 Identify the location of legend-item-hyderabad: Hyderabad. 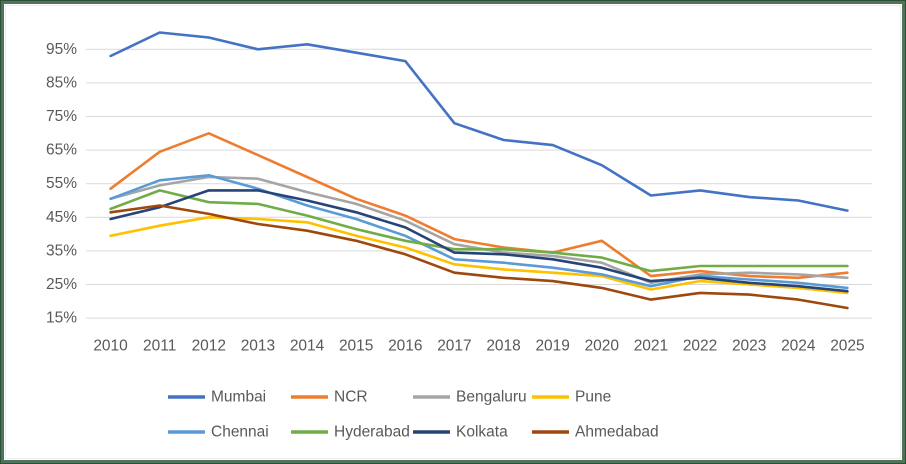
(350, 432).